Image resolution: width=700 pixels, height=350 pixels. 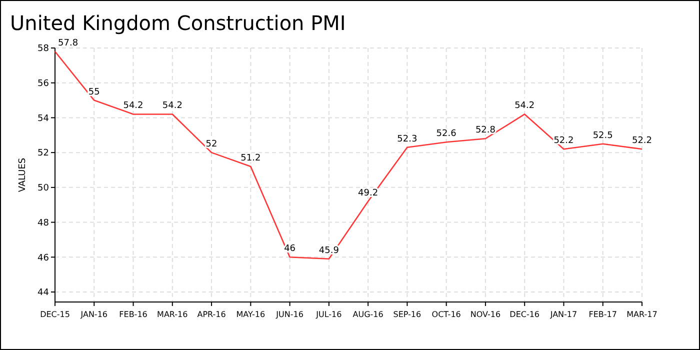 I want to click on y-tick-label: 56, so click(x=44, y=84).